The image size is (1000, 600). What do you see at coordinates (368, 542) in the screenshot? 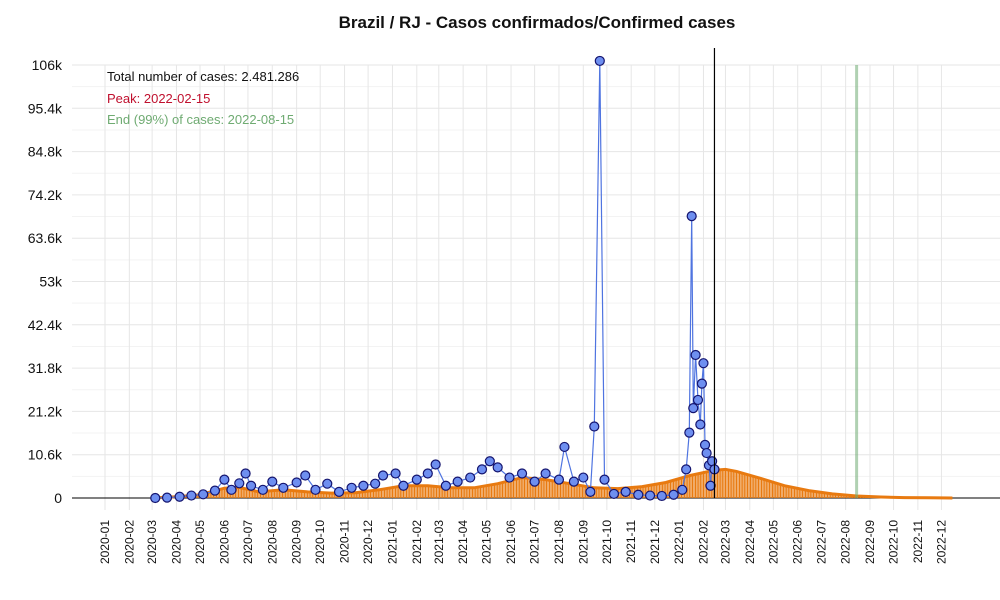
I see `x-tick-label: 2020-12` at bounding box center [368, 542].